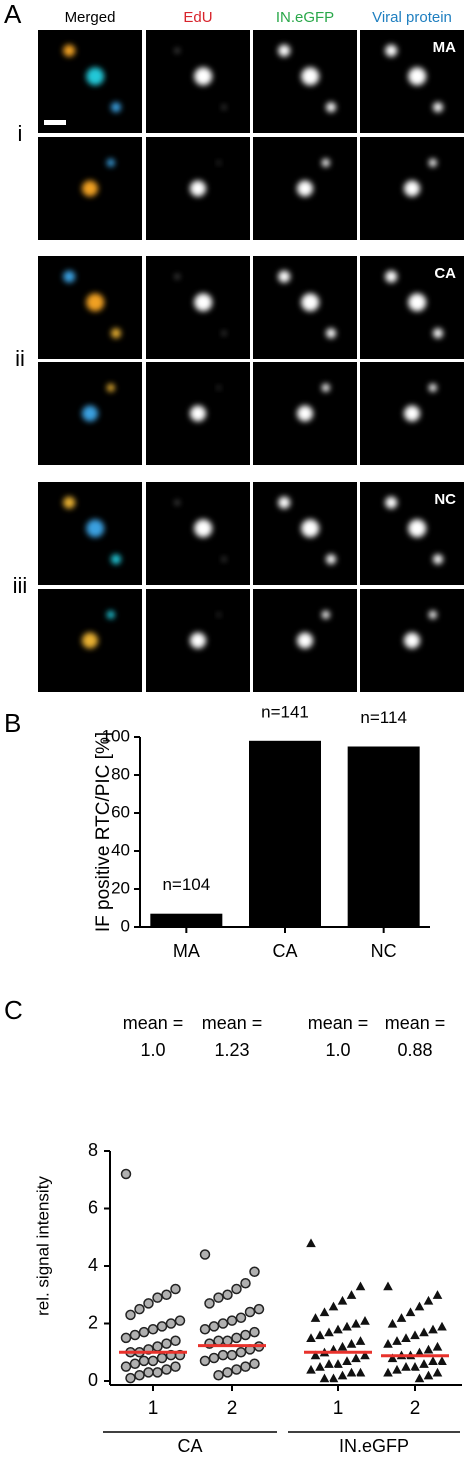 The height and width of the screenshot is (1457, 474). What do you see at coordinates (42, 1246) in the screenshot?
I see `y-axis-label: rel. signal intensity` at bounding box center [42, 1246].